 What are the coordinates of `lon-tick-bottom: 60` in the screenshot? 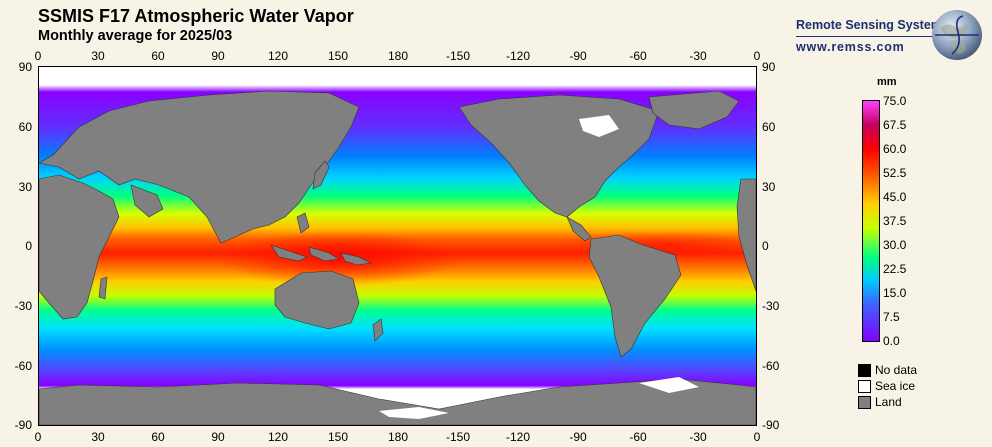 It's located at (158, 437).